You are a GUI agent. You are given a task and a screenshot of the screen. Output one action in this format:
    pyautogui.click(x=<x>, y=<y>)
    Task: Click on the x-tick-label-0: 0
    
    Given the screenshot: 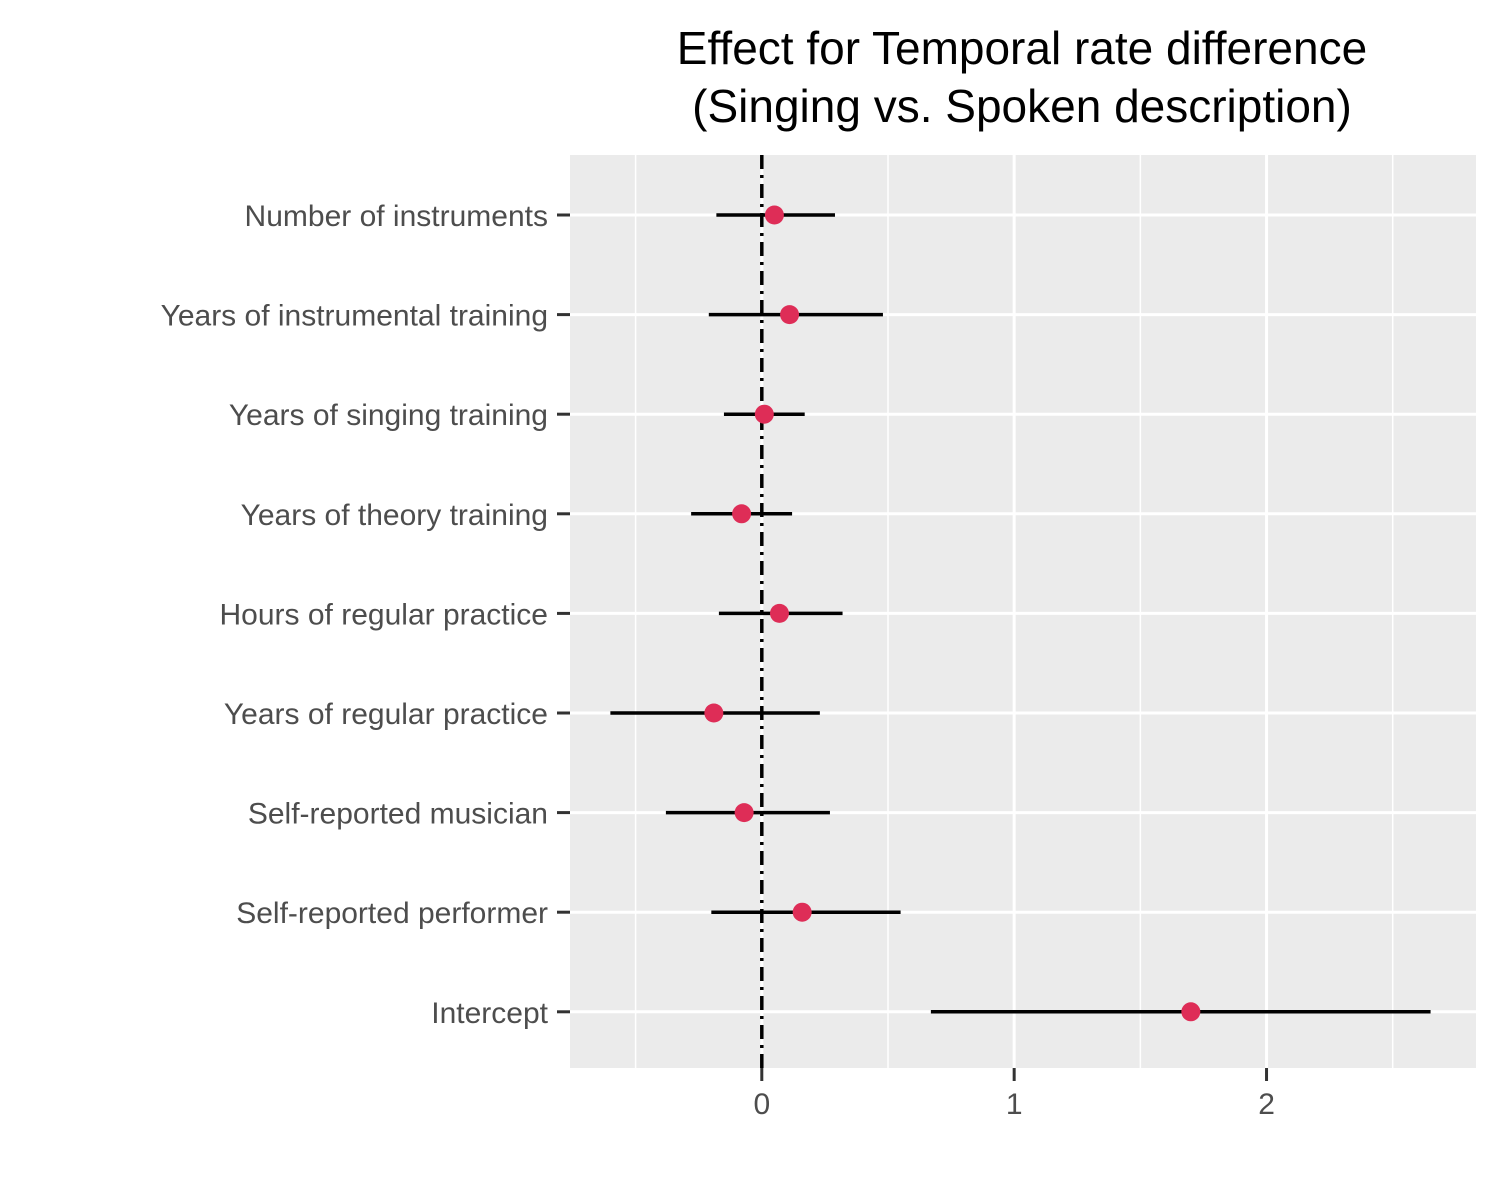 What is the action you would take?
    pyautogui.click(x=761, y=1104)
    